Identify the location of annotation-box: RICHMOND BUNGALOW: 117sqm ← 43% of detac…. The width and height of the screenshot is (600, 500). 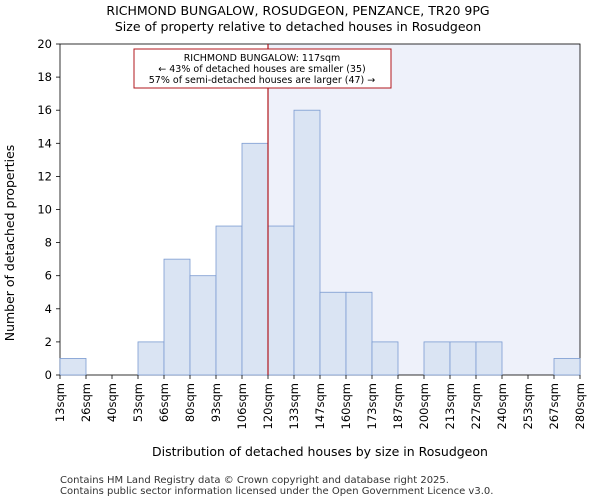
(262, 68).